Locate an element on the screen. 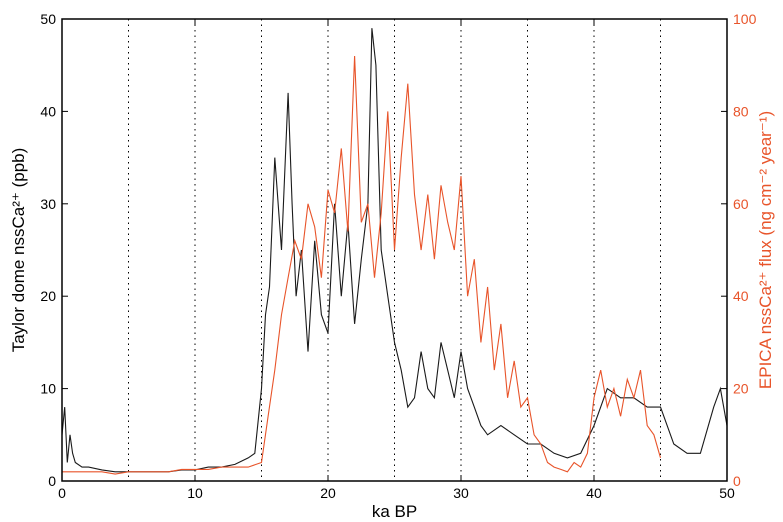 Image resolution: width=783 pixels, height=522 pixels. y-left-tick-label-1: 10 is located at coordinates (48, 389).